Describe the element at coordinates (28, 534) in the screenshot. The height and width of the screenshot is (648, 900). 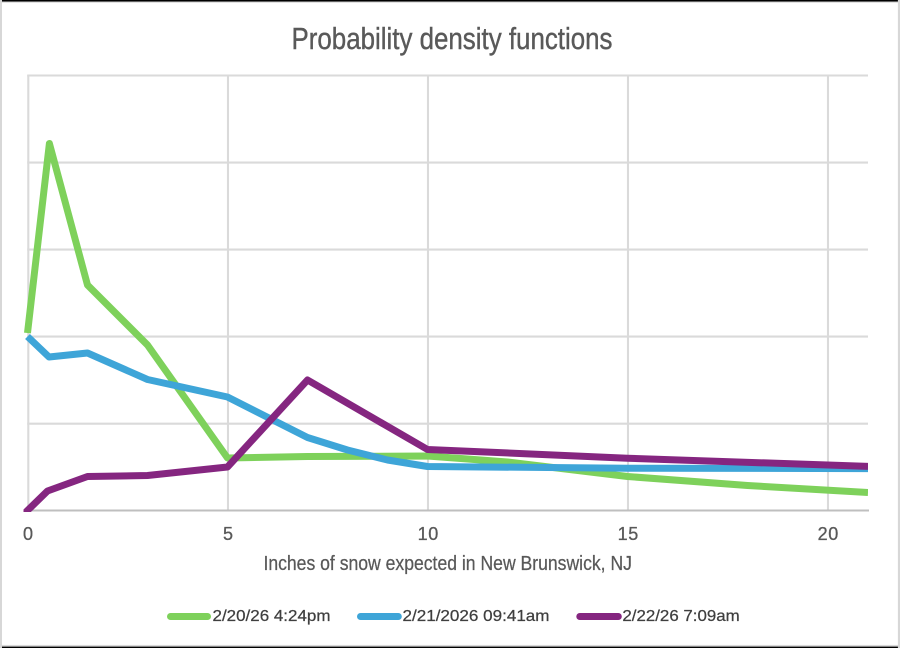
I see `svg-text: 0` at that location.